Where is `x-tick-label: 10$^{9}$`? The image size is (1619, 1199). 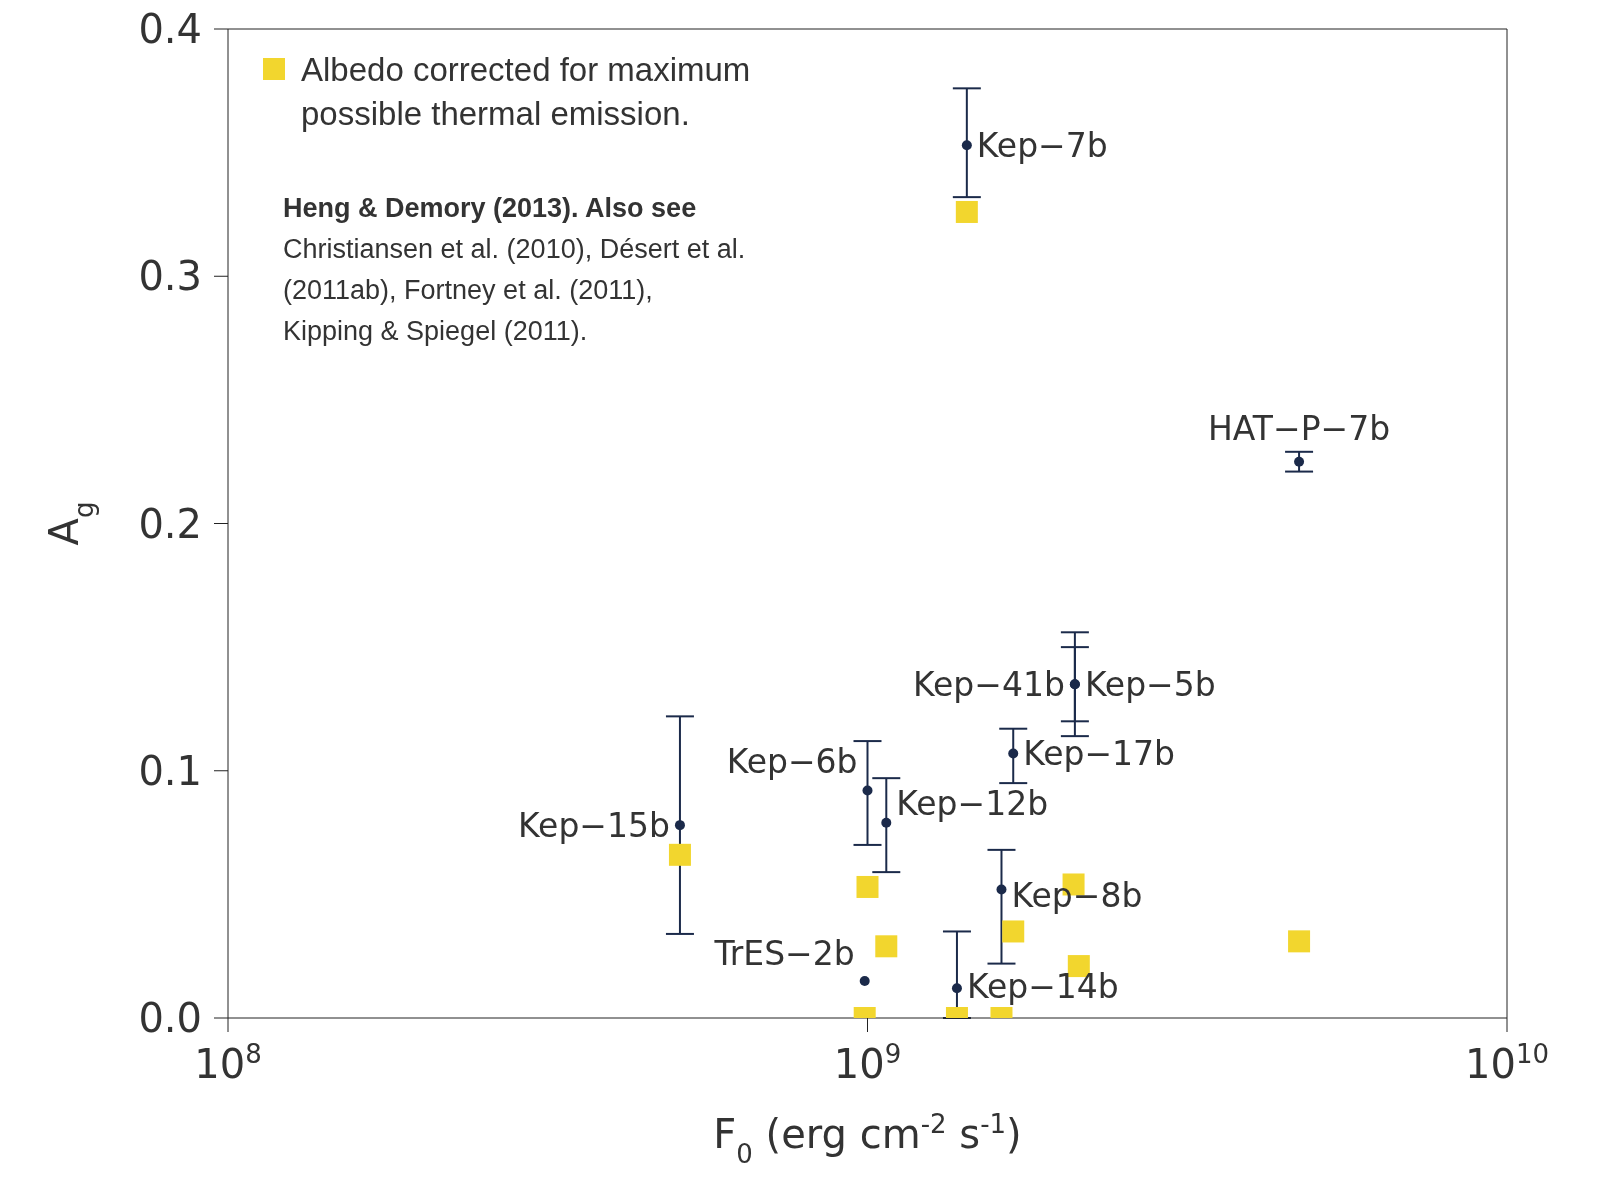
x-tick-label: 10$^{9}$ is located at coordinates (867, 1063).